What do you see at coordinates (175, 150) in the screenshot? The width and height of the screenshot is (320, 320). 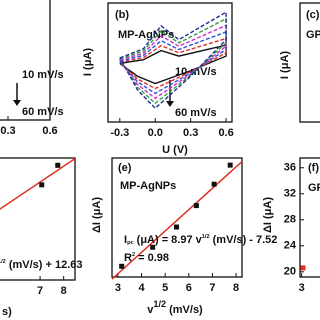 I see `x-axis-label: U (V)` at bounding box center [175, 150].